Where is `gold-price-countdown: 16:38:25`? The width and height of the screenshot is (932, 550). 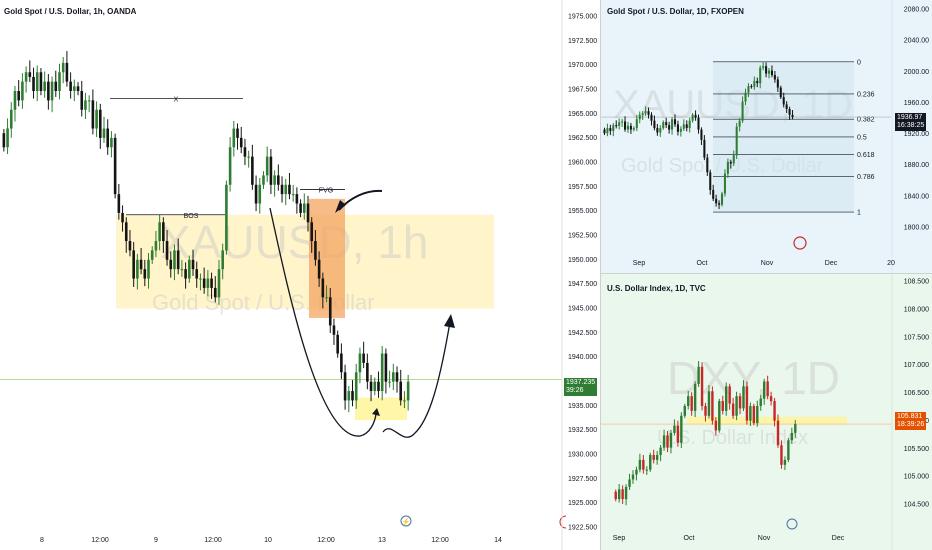 gold-price-countdown: 16:38:25 is located at coordinates (911, 125).